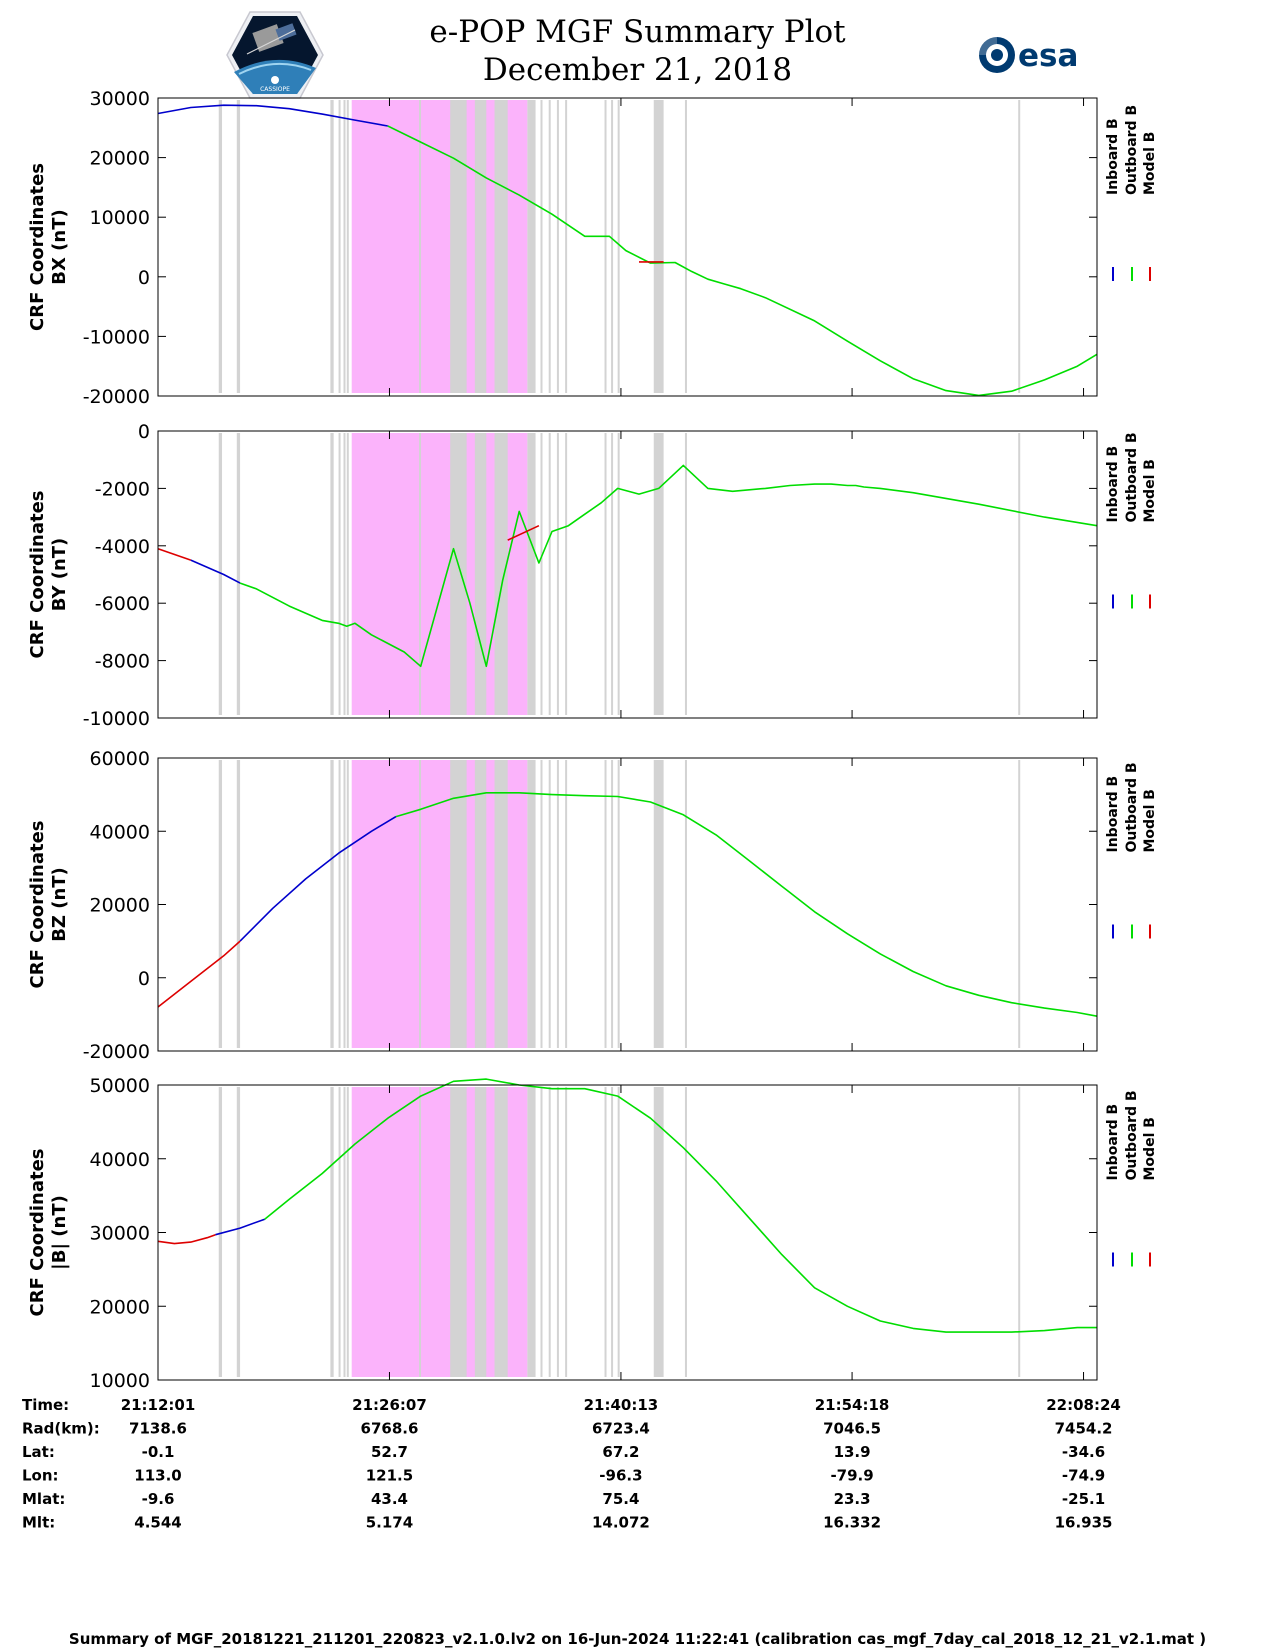 This screenshot has width=1275, height=1650. What do you see at coordinates (275, 89) in the screenshot?
I see `epop-logo-text: CASSIOPE` at bounding box center [275, 89].